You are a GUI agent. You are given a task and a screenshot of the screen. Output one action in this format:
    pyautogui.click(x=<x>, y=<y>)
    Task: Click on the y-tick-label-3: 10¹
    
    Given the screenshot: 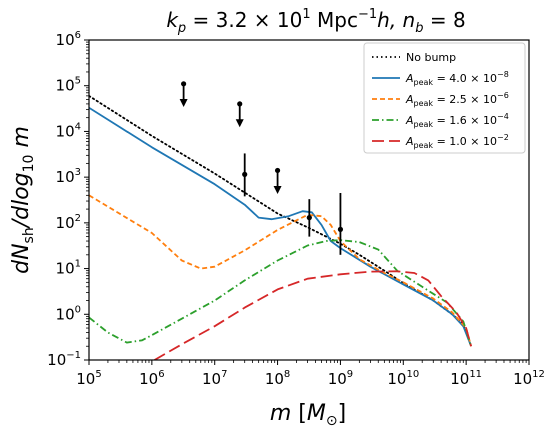 What is the action you would take?
    pyautogui.click(x=68, y=268)
    